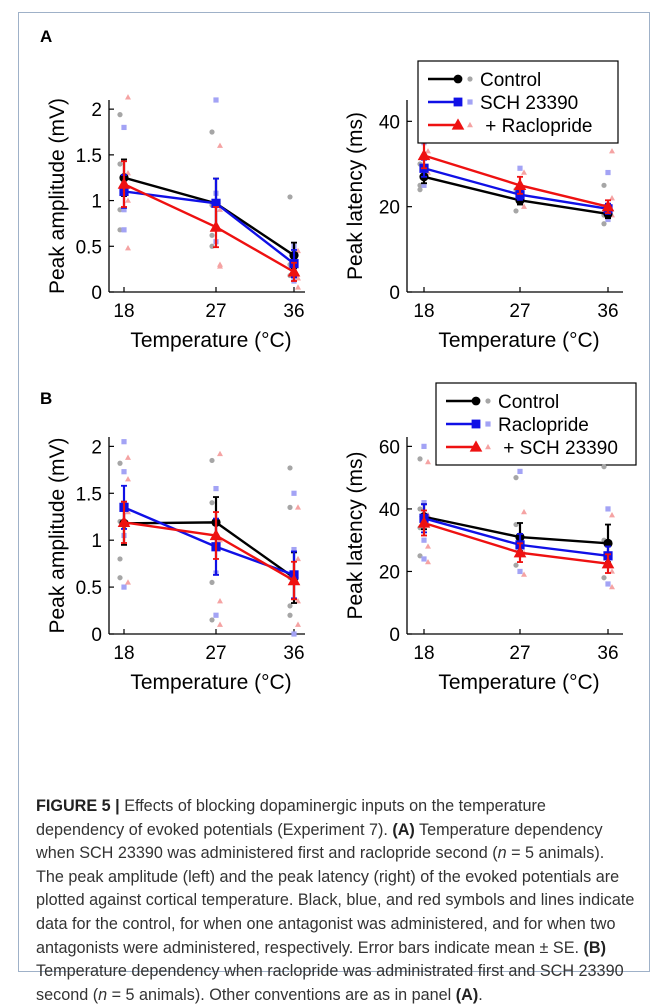 The height and width of the screenshot is (1007, 668). I want to click on y-tick-label: 60, so click(389, 447).